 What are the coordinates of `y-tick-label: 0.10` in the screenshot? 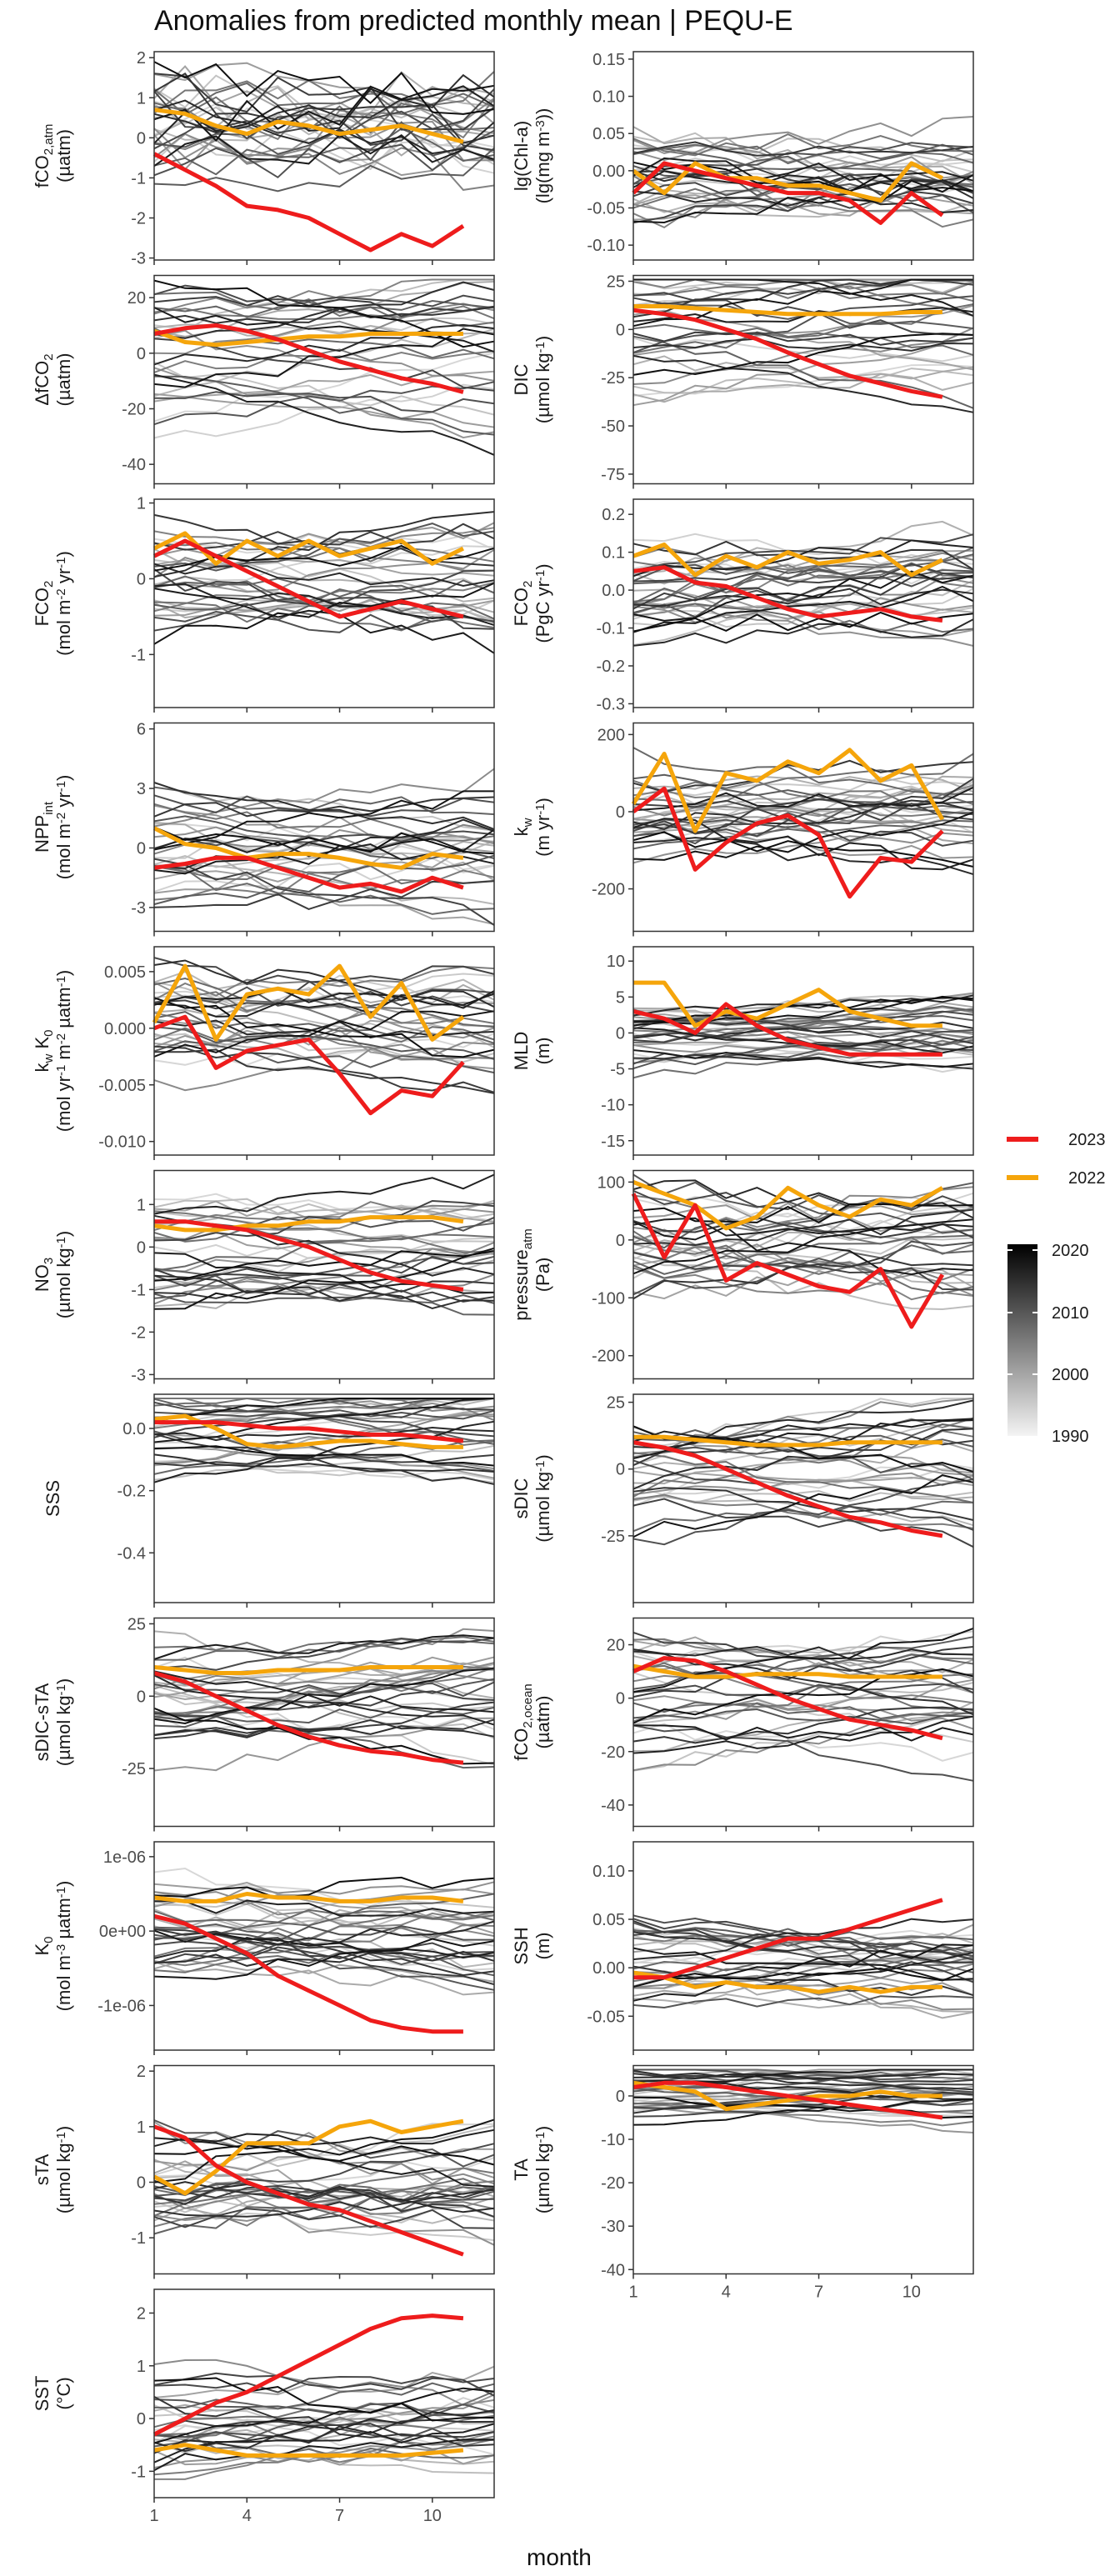 It's located at (608, 97).